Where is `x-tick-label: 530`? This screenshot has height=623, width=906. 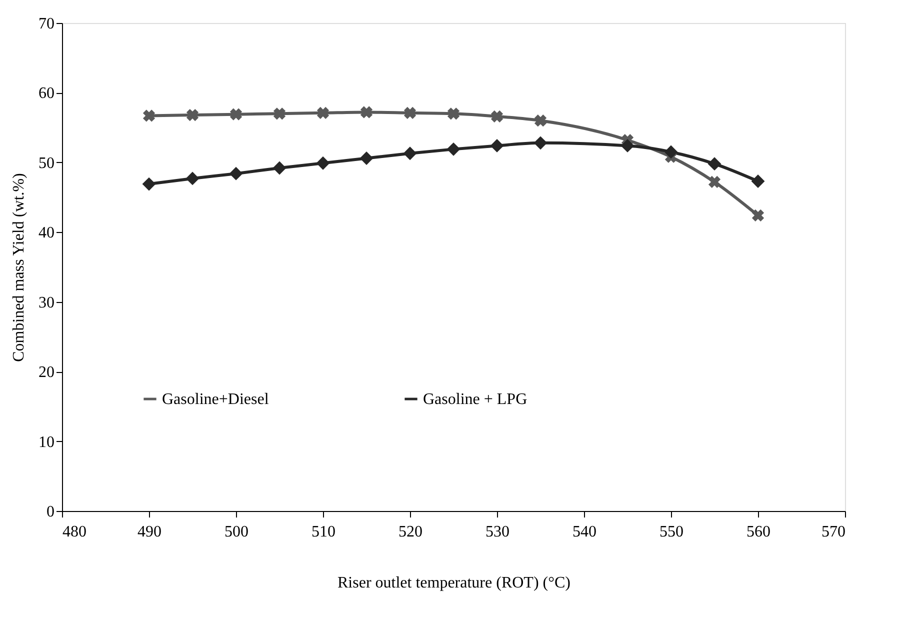
x-tick-label: 530 is located at coordinates (498, 532).